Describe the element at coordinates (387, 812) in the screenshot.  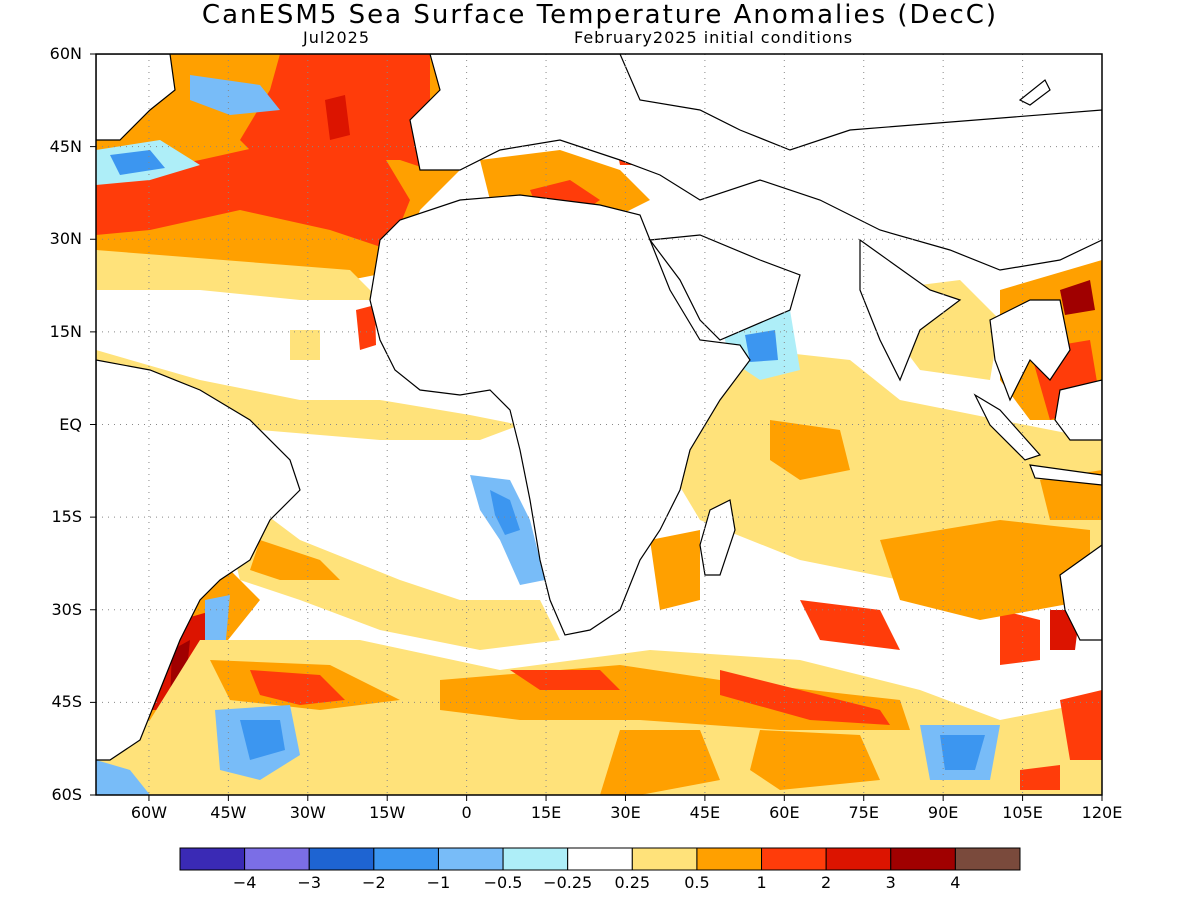
I see `lon-tick-label: 15W` at that location.